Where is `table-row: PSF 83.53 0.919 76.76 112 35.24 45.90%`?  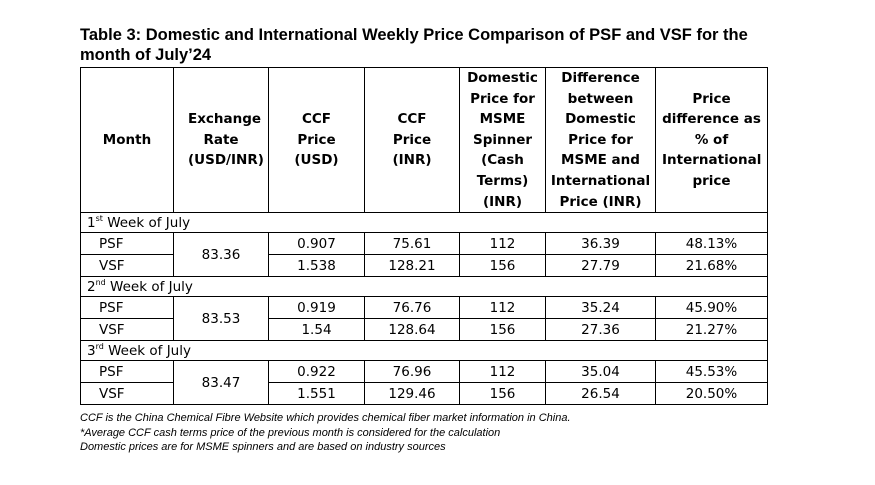
table-row: PSF 83.53 0.919 76.76 112 35.24 45.90% is located at coordinates (424, 319).